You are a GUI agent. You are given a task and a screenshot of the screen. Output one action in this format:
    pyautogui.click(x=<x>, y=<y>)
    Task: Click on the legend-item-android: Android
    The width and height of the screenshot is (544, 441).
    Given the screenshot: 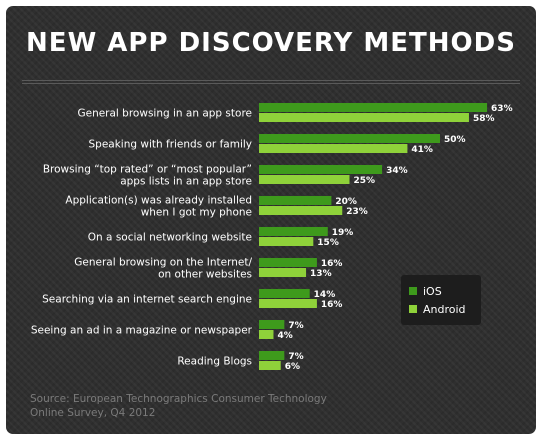 What is the action you would take?
    pyautogui.click(x=437, y=309)
    